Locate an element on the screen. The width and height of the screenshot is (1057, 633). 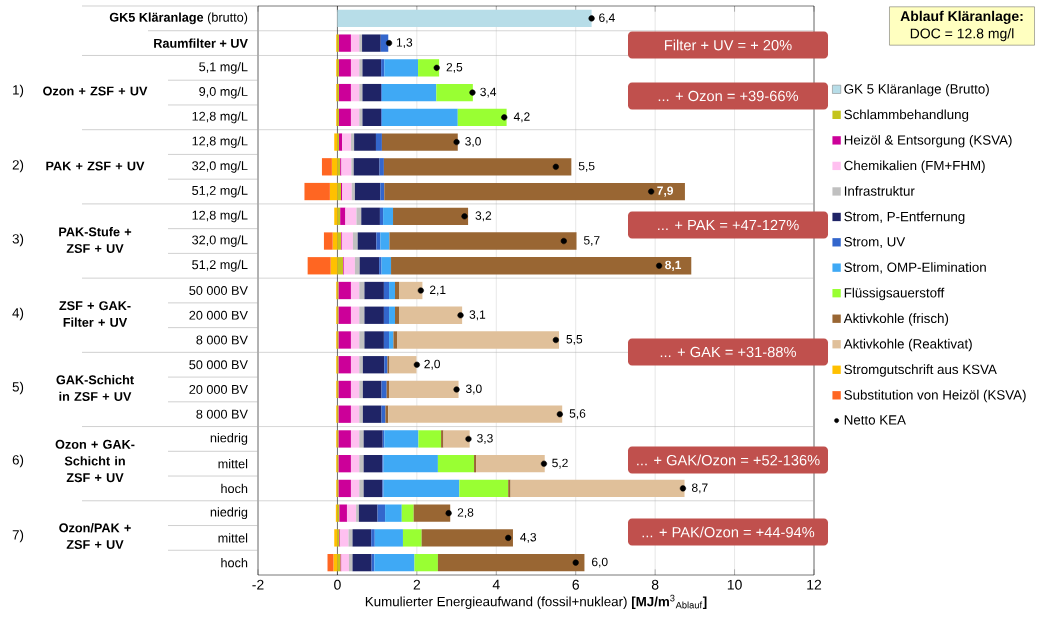
x-tick-label: 12 is located at coordinates (814, 584).